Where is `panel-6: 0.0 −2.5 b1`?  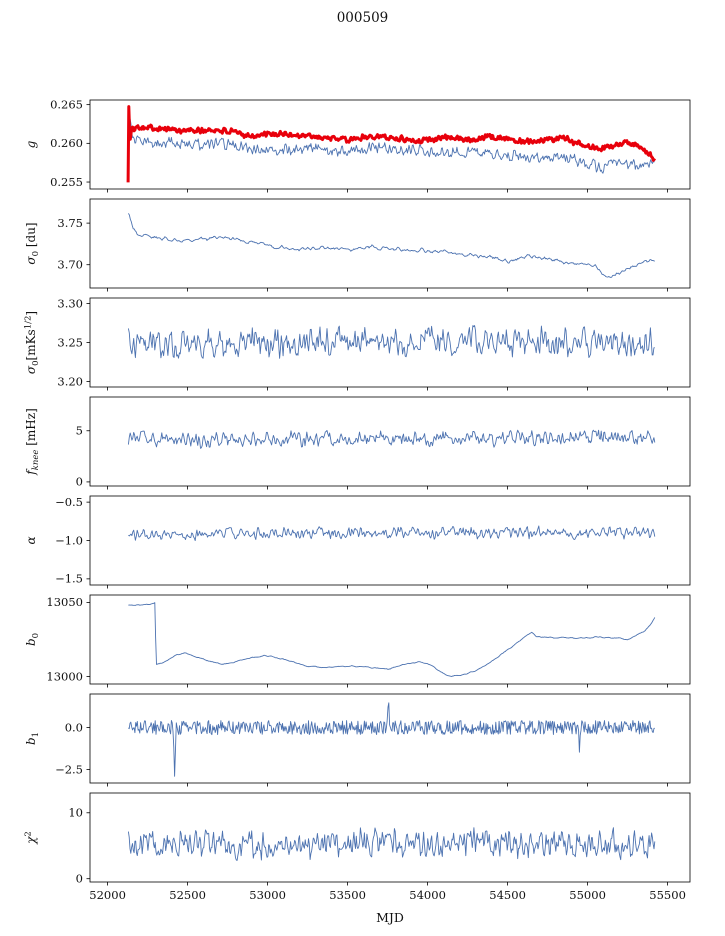
panel-6: 0.0 −2.5 b1 is located at coordinates (357, 740).